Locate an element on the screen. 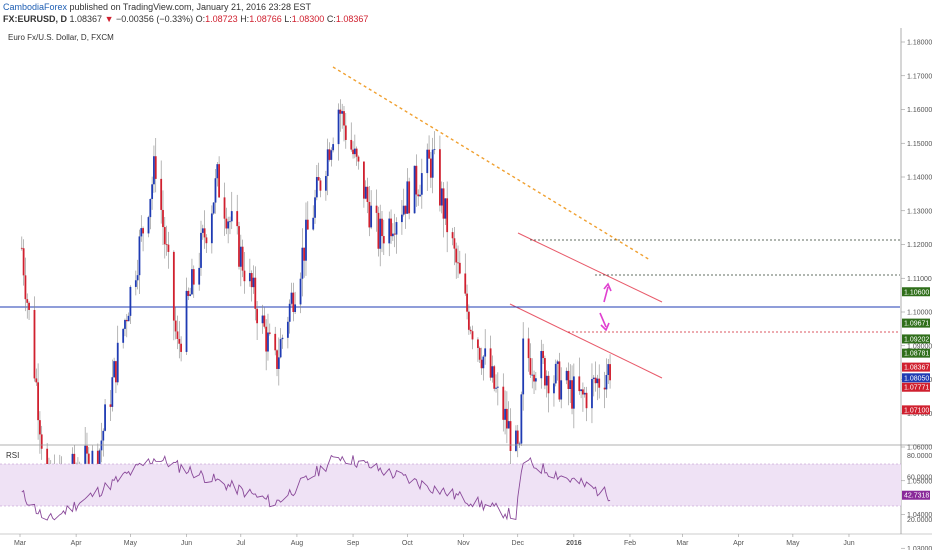 The image size is (932, 550). channel-upper-line is located at coordinates (590, 267).